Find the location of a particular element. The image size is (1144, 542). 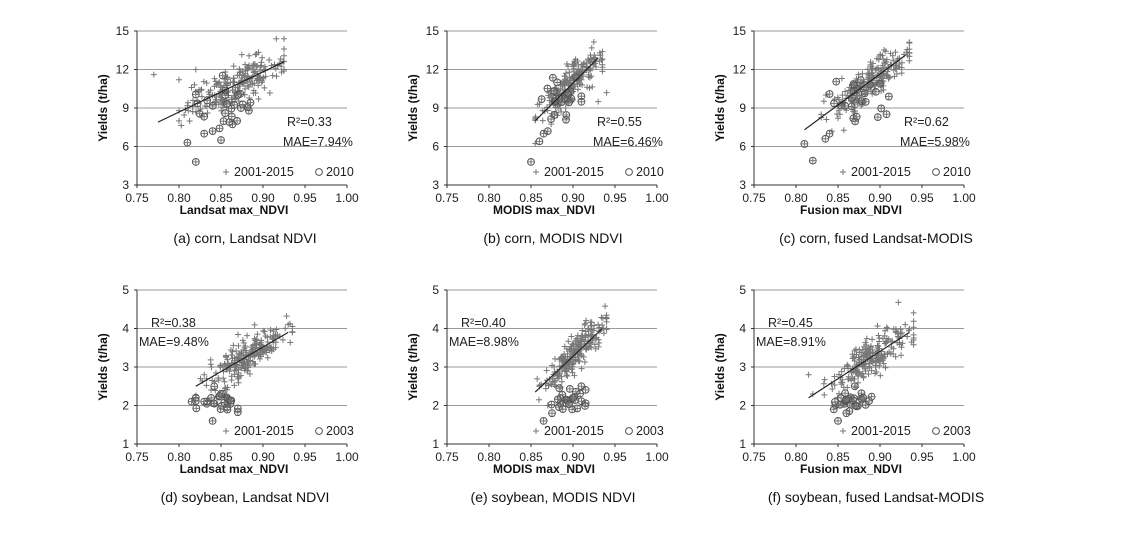

y-tick-label: 15 is located at coordinates (740, 31).